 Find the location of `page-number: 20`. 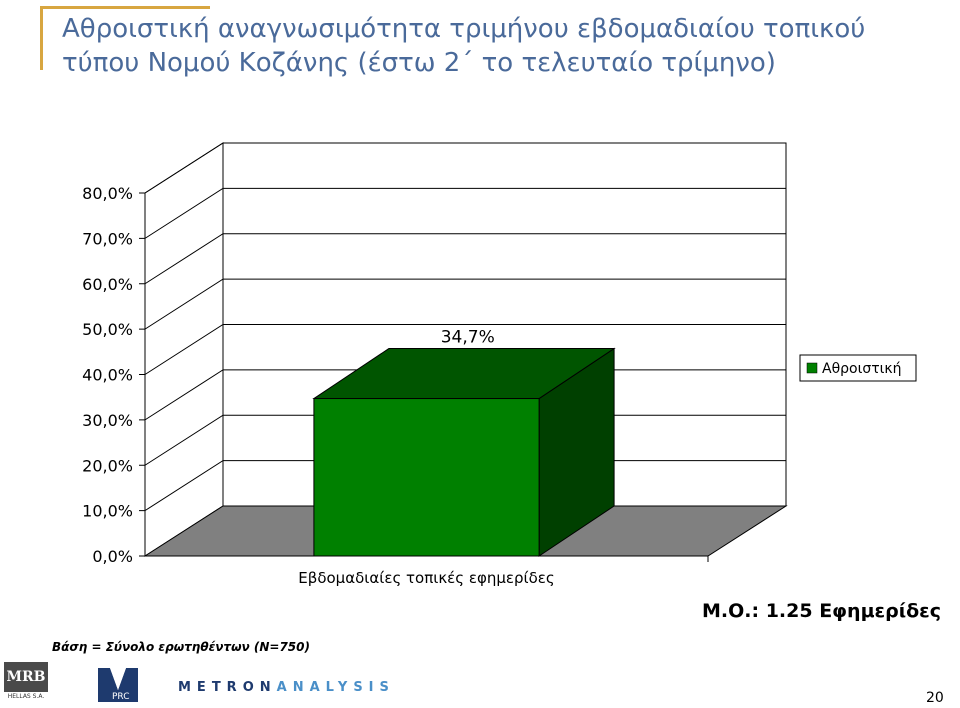

page-number: 20 is located at coordinates (935, 698).